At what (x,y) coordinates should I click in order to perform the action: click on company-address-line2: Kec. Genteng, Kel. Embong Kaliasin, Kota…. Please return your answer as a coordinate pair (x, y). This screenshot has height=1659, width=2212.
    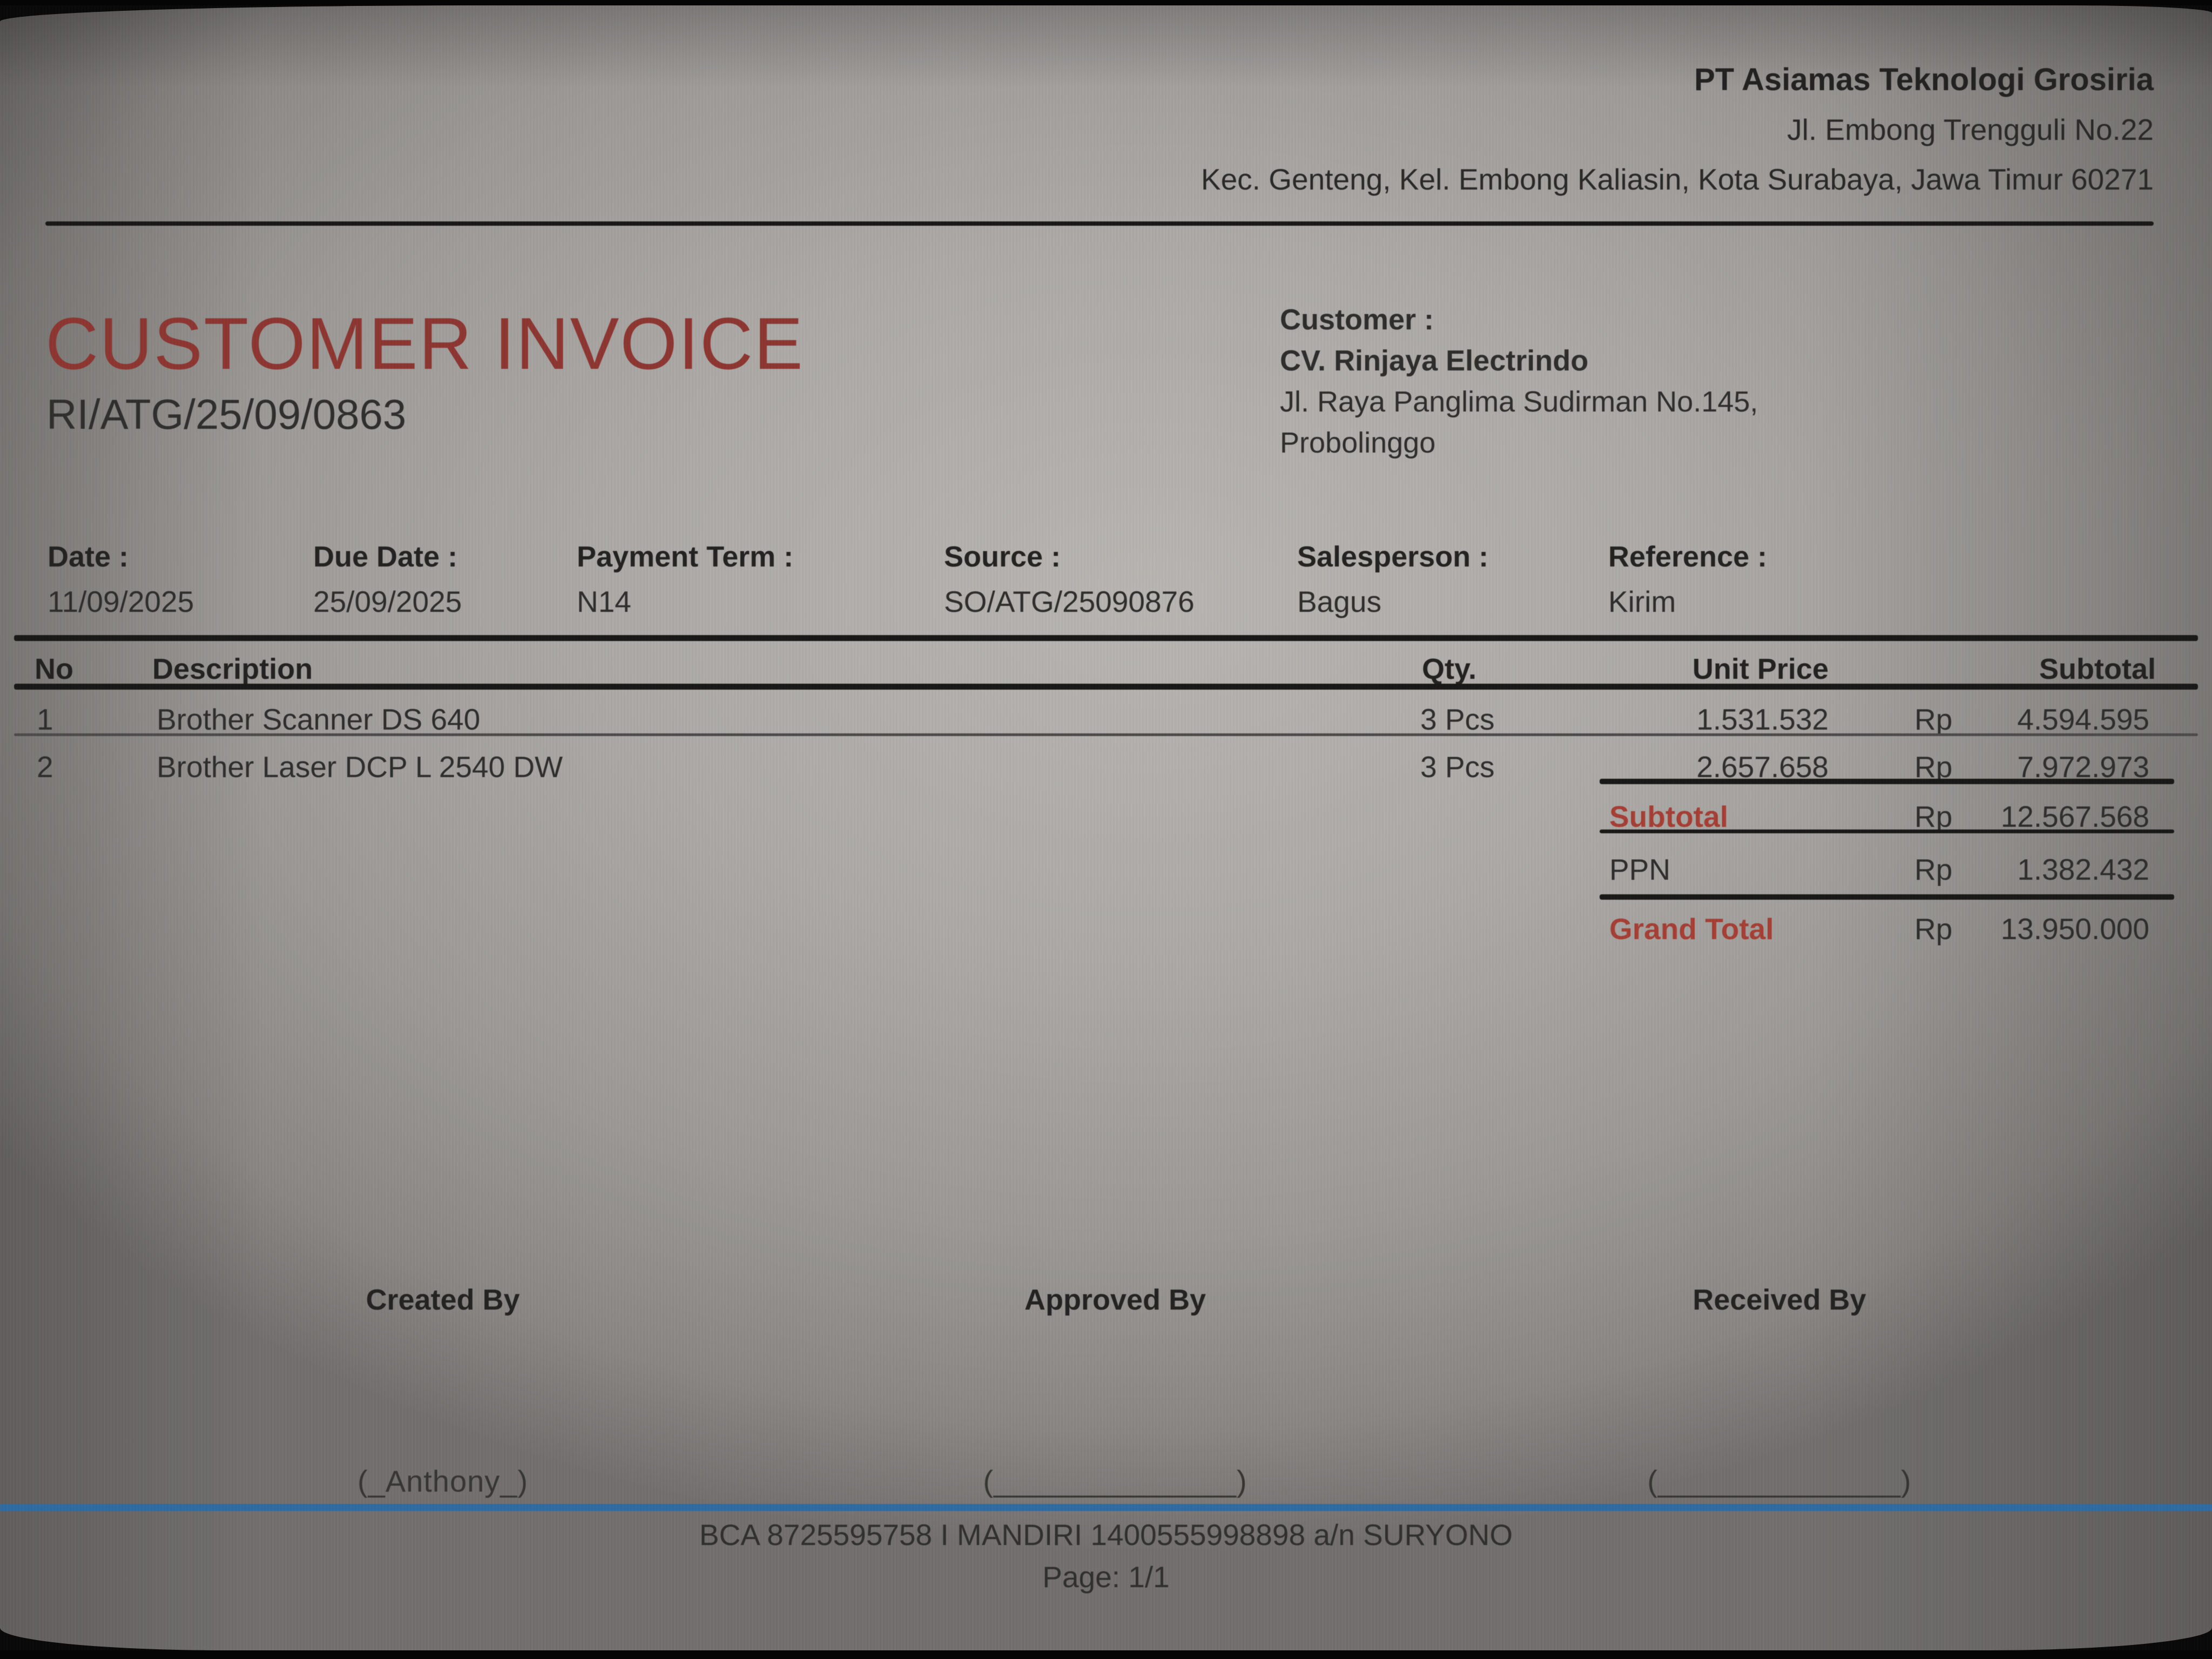
    Looking at the image, I should click on (1677, 179).